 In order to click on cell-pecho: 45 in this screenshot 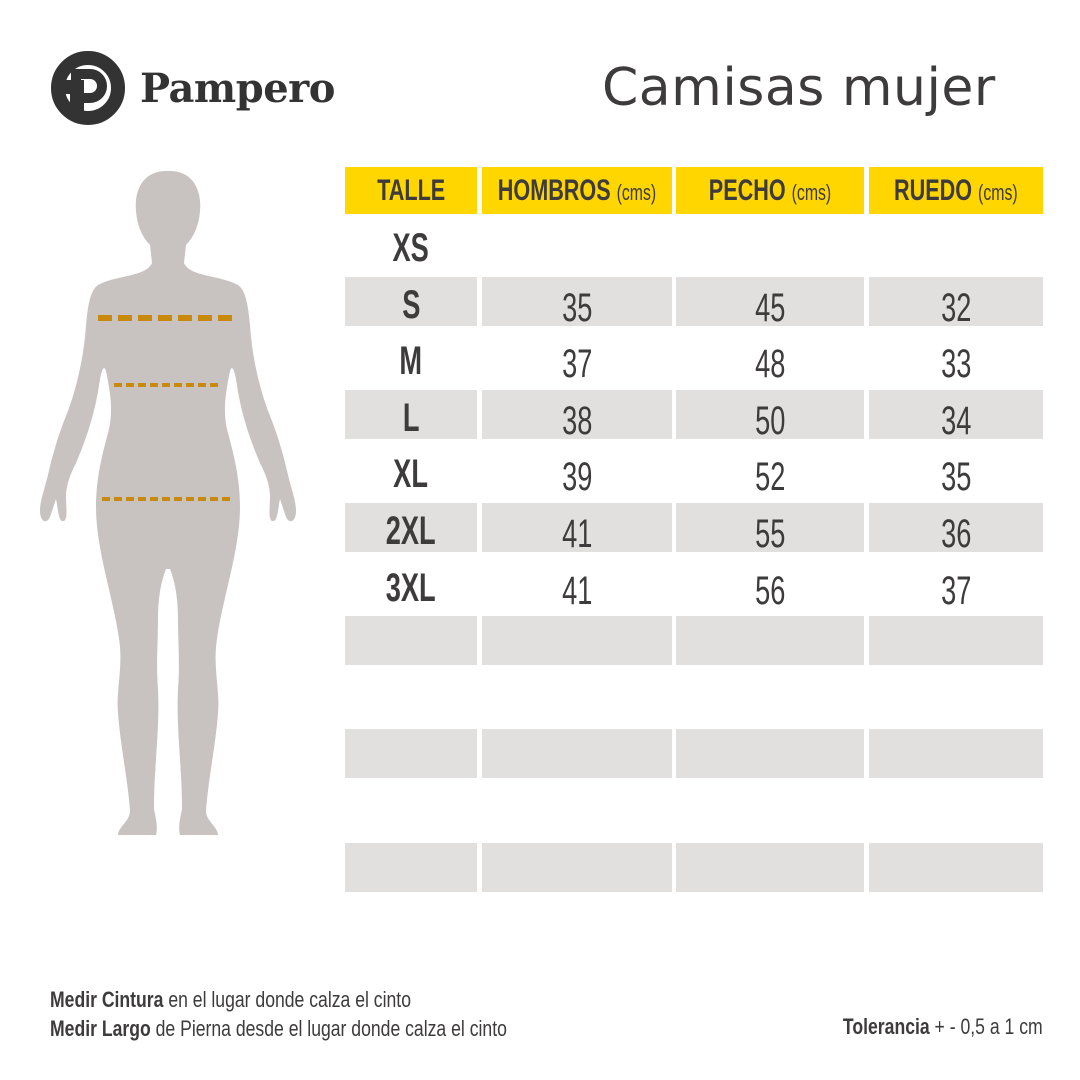, I will do `click(770, 303)`.